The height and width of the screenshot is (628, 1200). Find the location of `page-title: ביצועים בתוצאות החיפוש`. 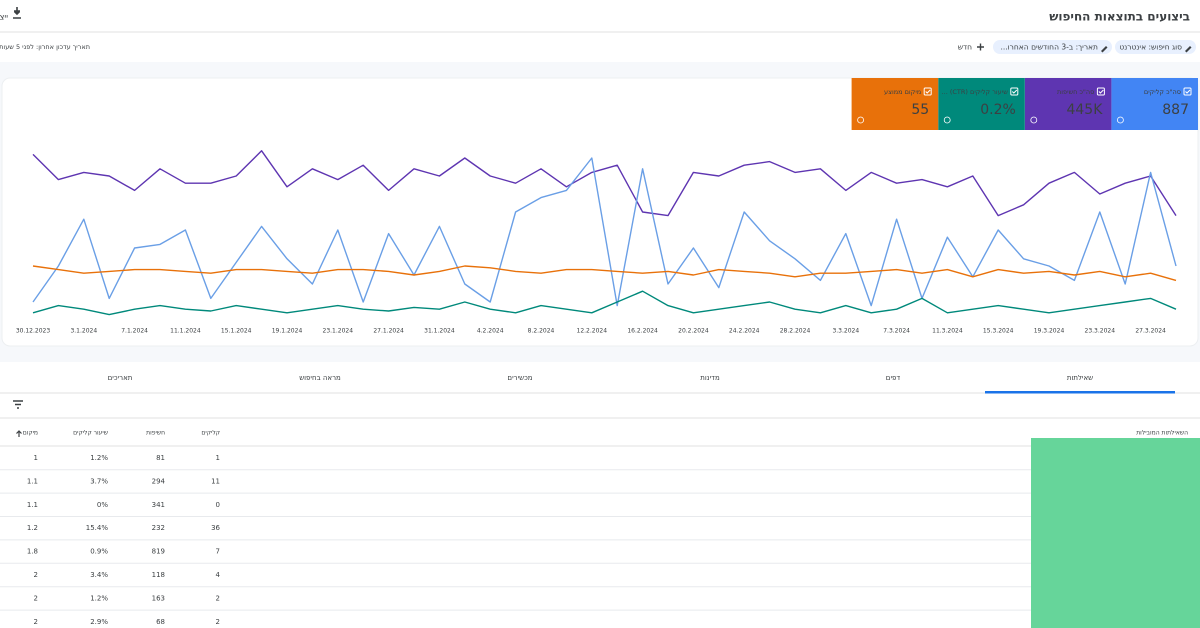

page-title: ביצועים בתוצאות החיפוש is located at coordinates (1119, 17).